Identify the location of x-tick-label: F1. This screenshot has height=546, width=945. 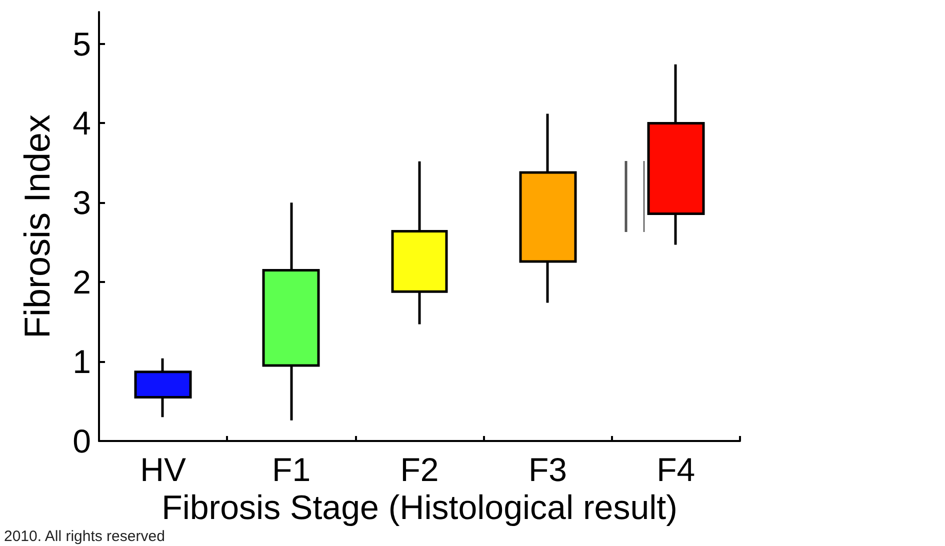
(291, 469).